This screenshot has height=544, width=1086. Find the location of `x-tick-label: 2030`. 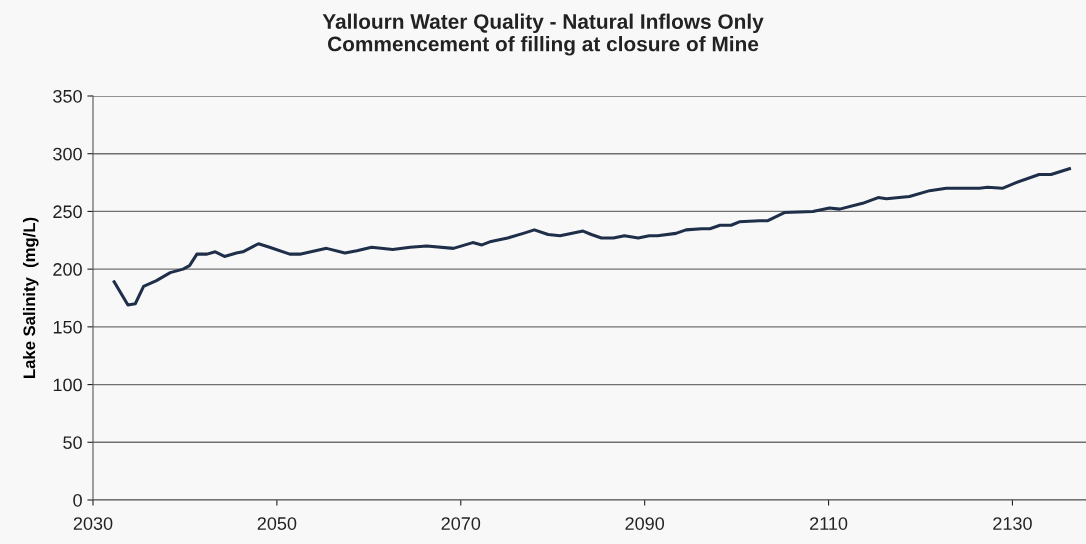

x-tick-label: 2030 is located at coordinates (93, 523).